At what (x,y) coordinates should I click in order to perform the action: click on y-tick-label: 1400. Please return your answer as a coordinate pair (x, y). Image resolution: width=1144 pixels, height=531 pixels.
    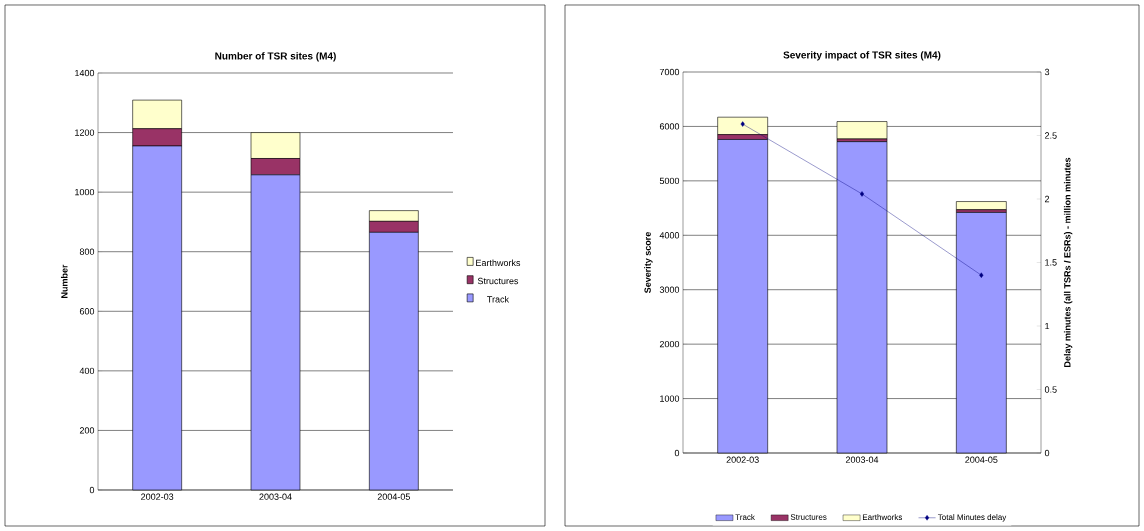
    Looking at the image, I should click on (85, 73).